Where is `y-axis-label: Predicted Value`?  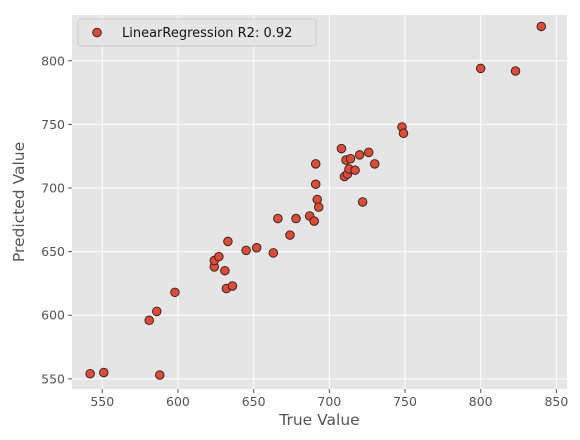
y-axis-label: Predicted Value is located at coordinates (19, 202).